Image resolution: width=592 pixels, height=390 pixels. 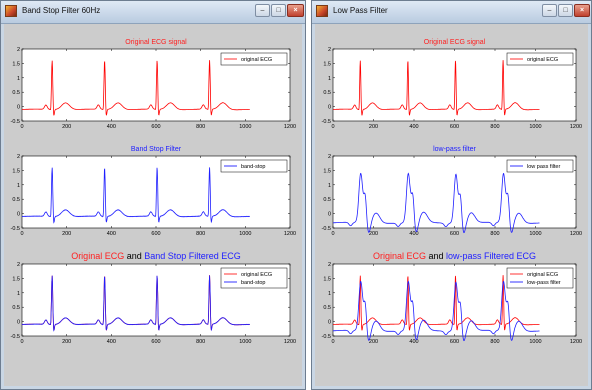 I want to click on subplot-title: Band Stop Filter, so click(x=156, y=149).